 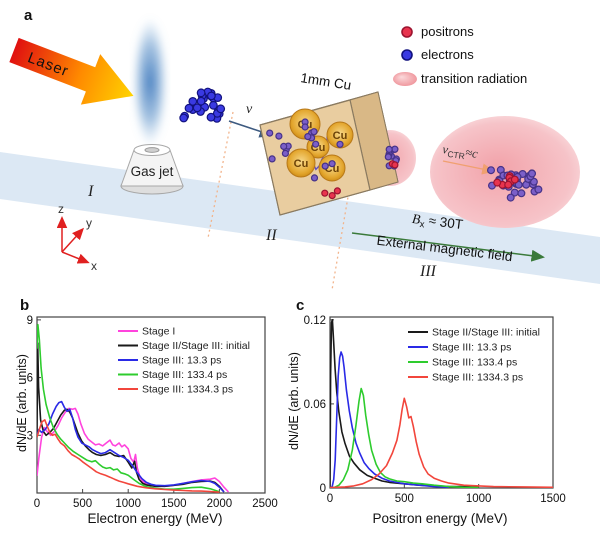 I want to click on x-tick-label: 1500, so click(x=174, y=504).